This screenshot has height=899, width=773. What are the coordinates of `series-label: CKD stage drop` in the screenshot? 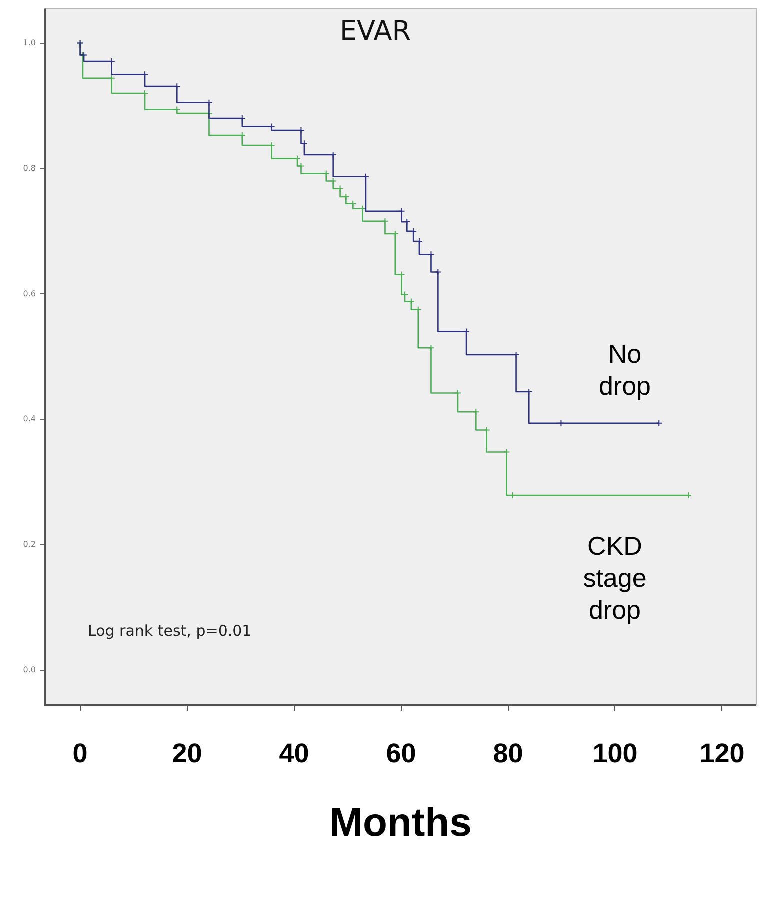 It's located at (615, 578).